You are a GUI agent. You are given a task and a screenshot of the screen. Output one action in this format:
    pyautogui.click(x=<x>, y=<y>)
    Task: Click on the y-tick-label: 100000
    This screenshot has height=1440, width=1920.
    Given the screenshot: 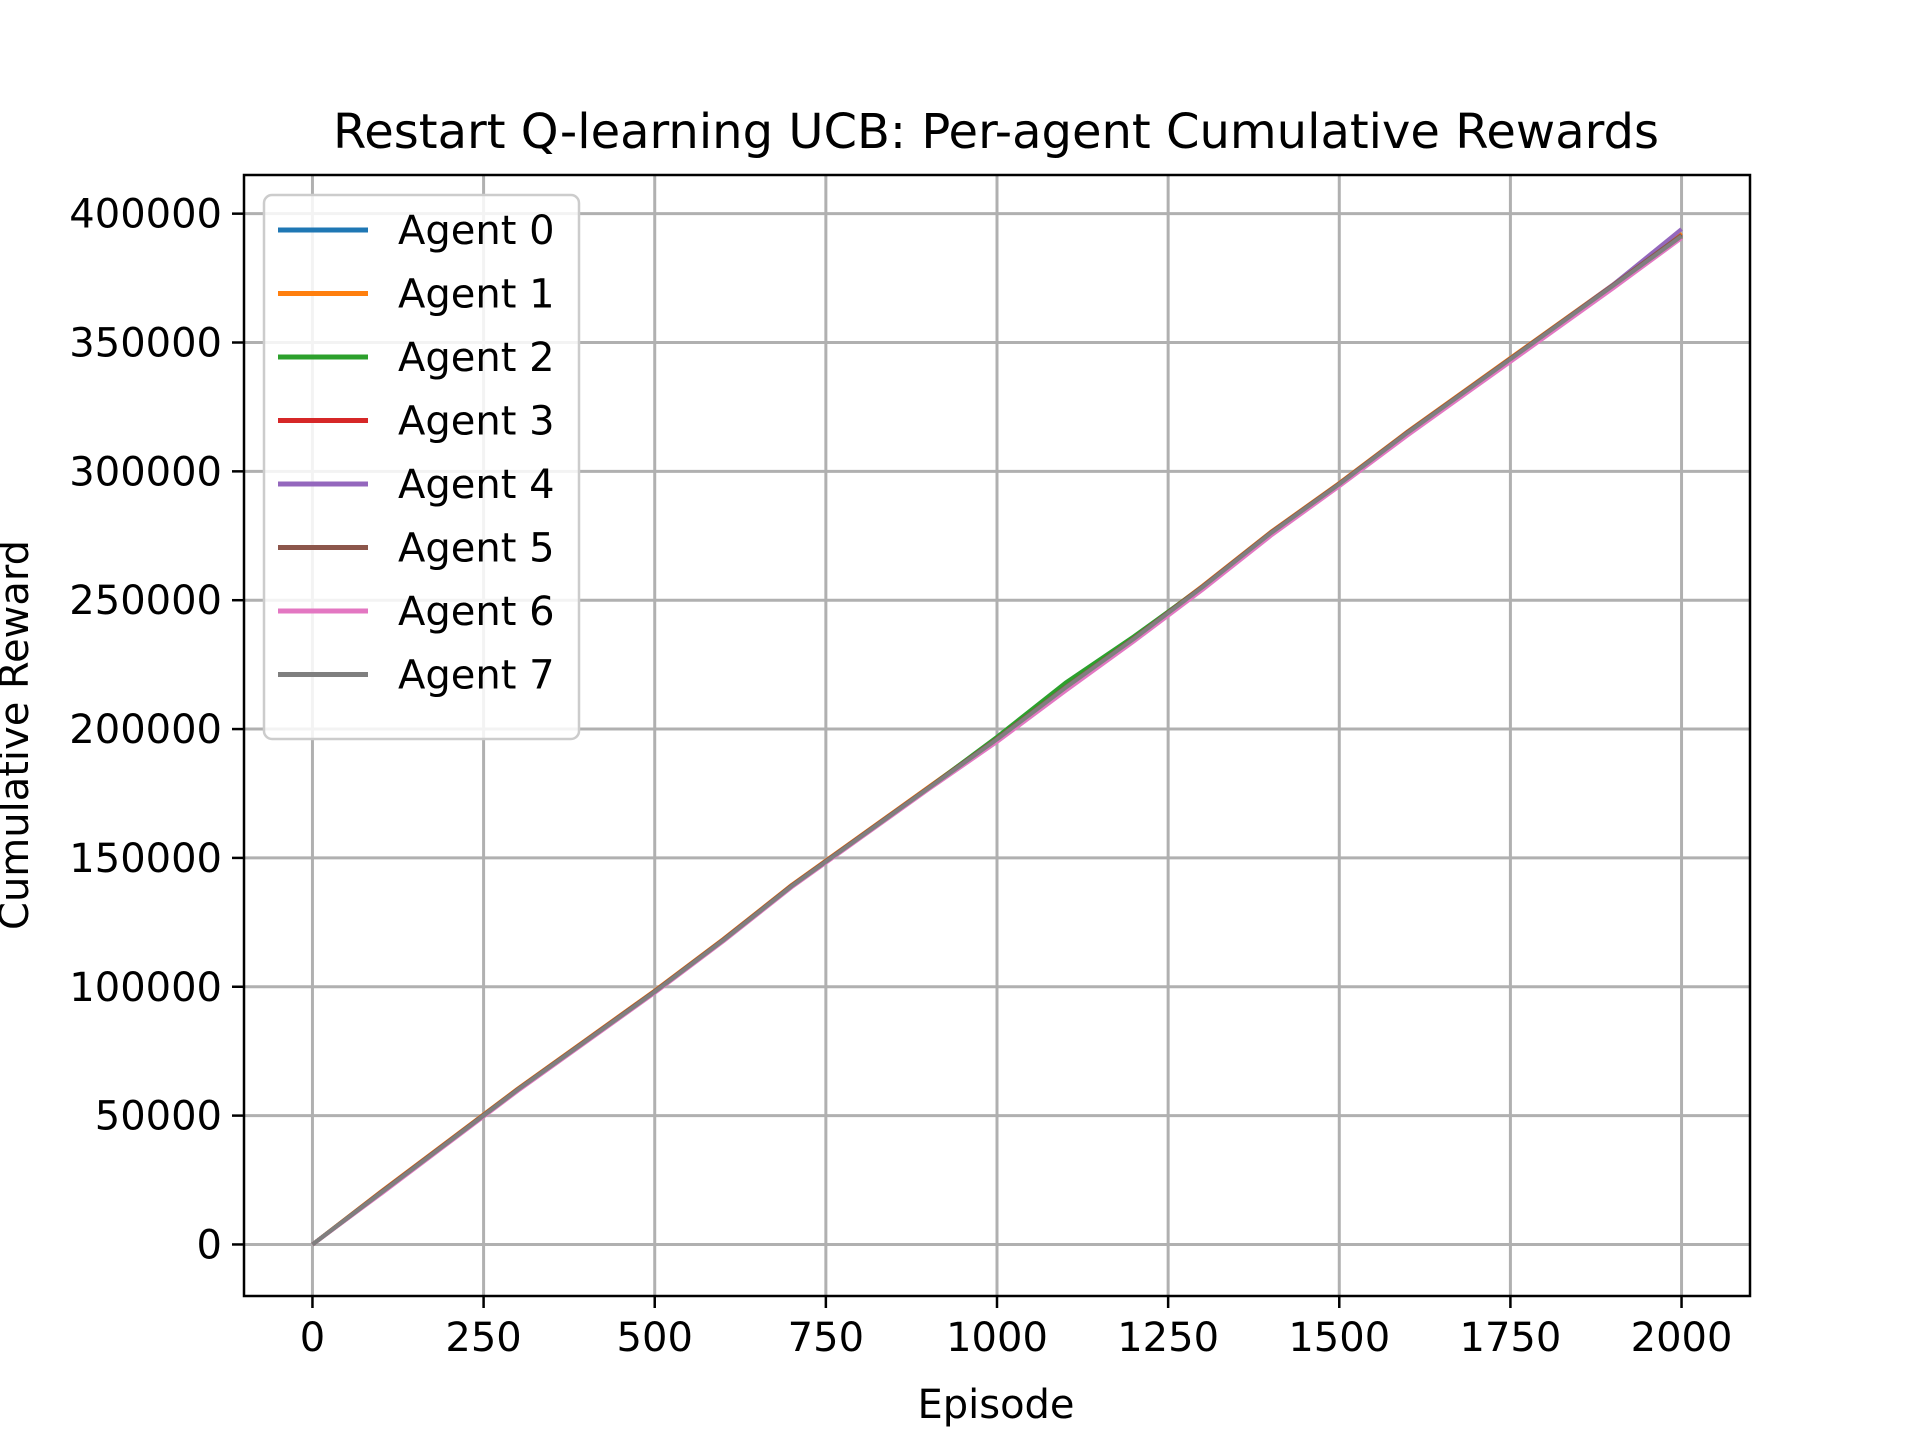 What is the action you would take?
    pyautogui.click(x=145, y=988)
    